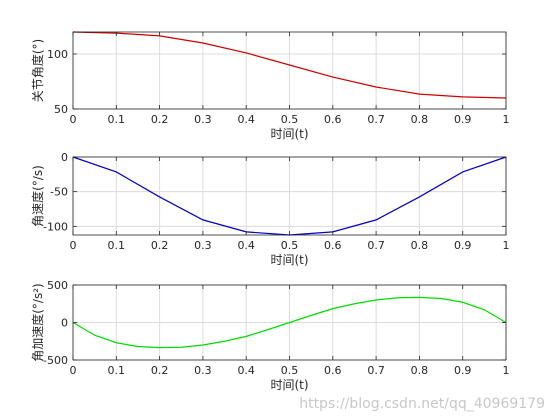  Describe the element at coordinates (422, 404) in the screenshot. I see `watermark: https://blog.csdn.net/qq_40969179` at that location.